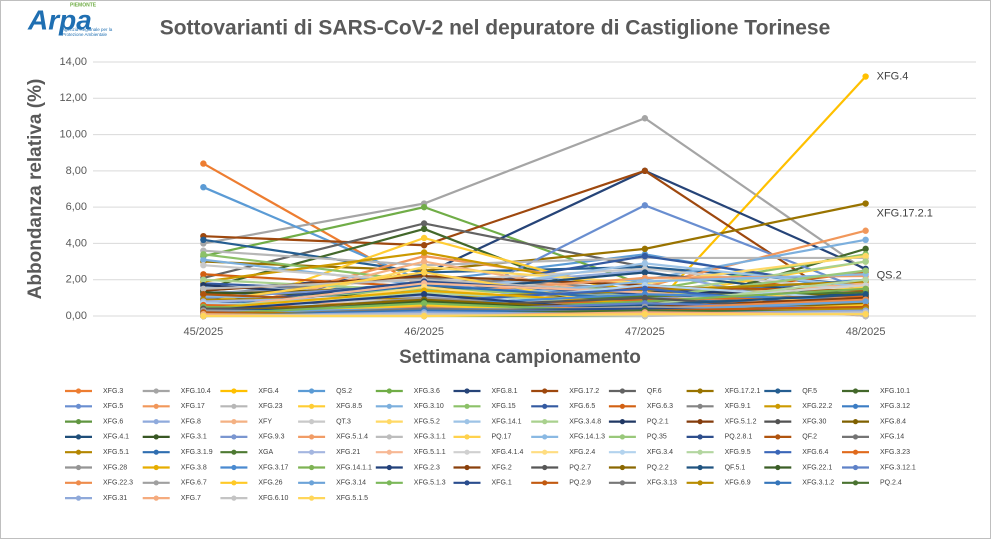  Describe the element at coordinates (889, 275) in the screenshot. I see `end-label: QS.2` at that location.